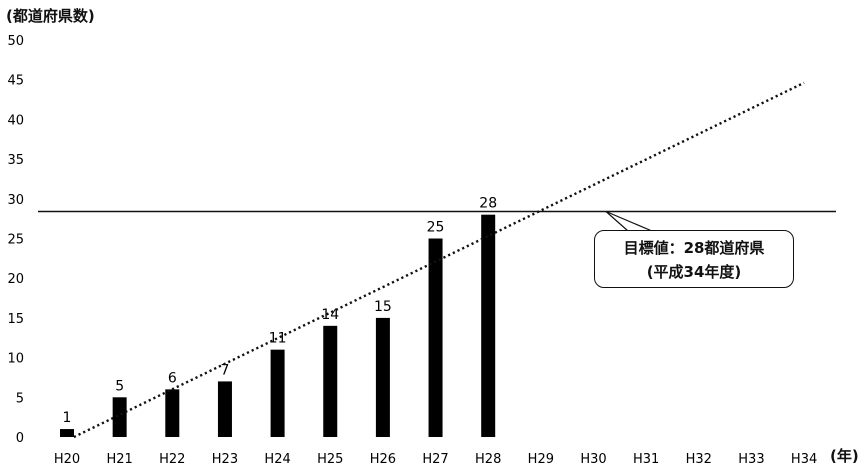 The image size is (864, 474). What do you see at coordinates (844, 456) in the screenshot?
I see `x-axis-unit: (年)` at bounding box center [844, 456].